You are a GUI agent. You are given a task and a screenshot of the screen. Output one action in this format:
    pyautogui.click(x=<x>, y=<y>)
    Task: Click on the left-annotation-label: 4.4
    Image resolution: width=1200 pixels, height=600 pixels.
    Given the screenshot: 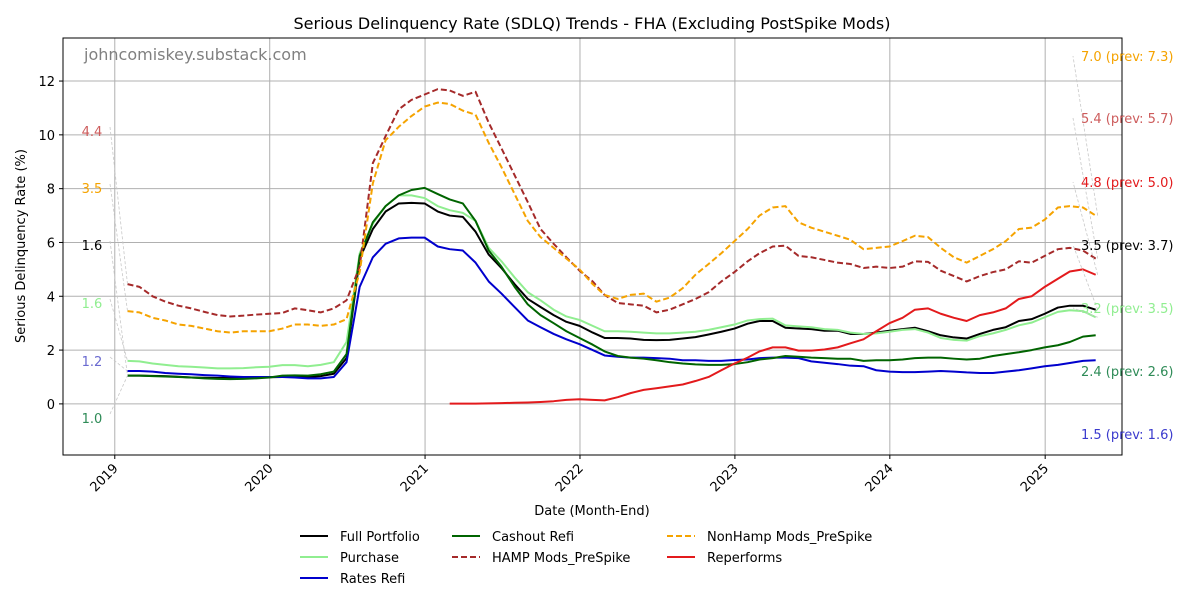 What is the action you would take?
    pyautogui.click(x=92, y=132)
    